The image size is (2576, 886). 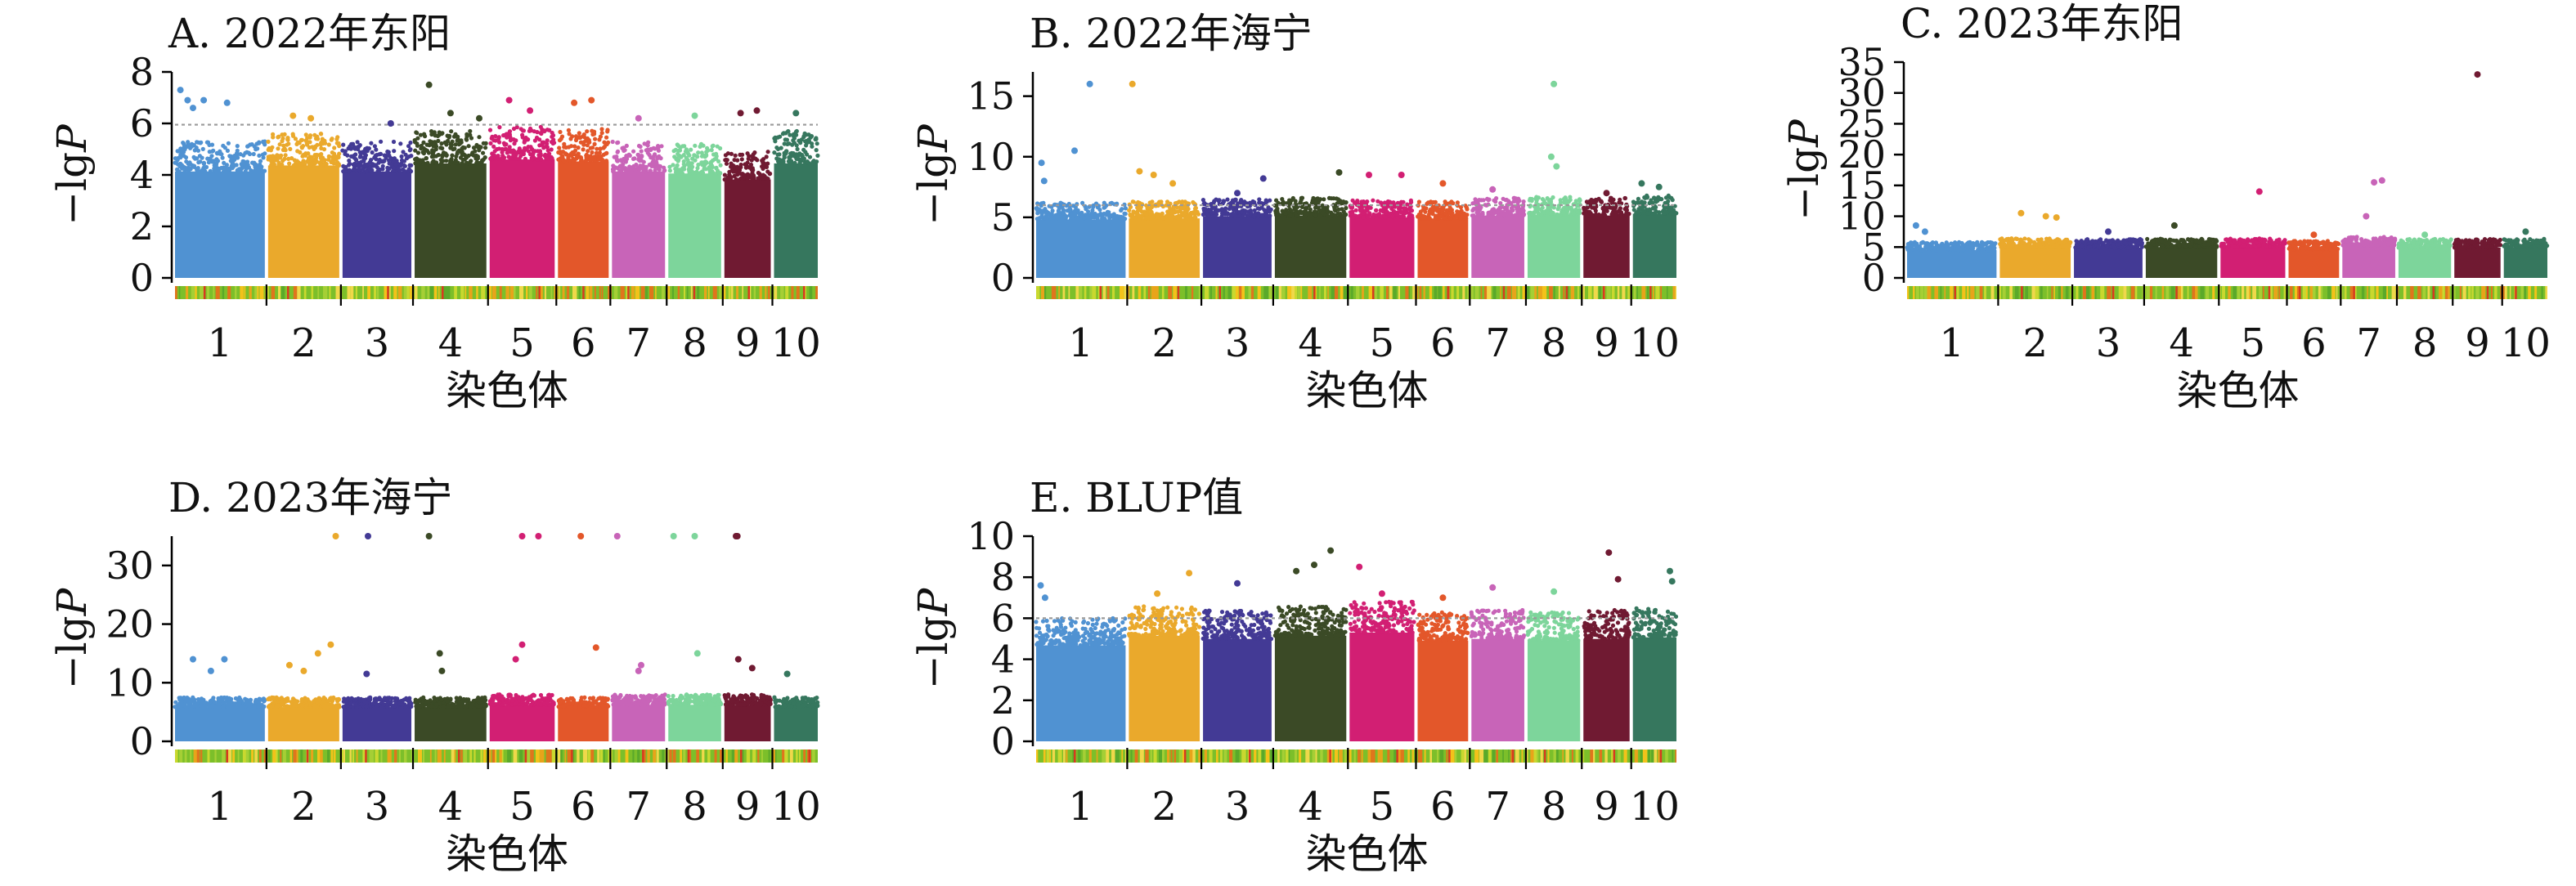 What do you see at coordinates (639, 224) in the screenshot?
I see `chromosome-7-points` at bounding box center [639, 224].